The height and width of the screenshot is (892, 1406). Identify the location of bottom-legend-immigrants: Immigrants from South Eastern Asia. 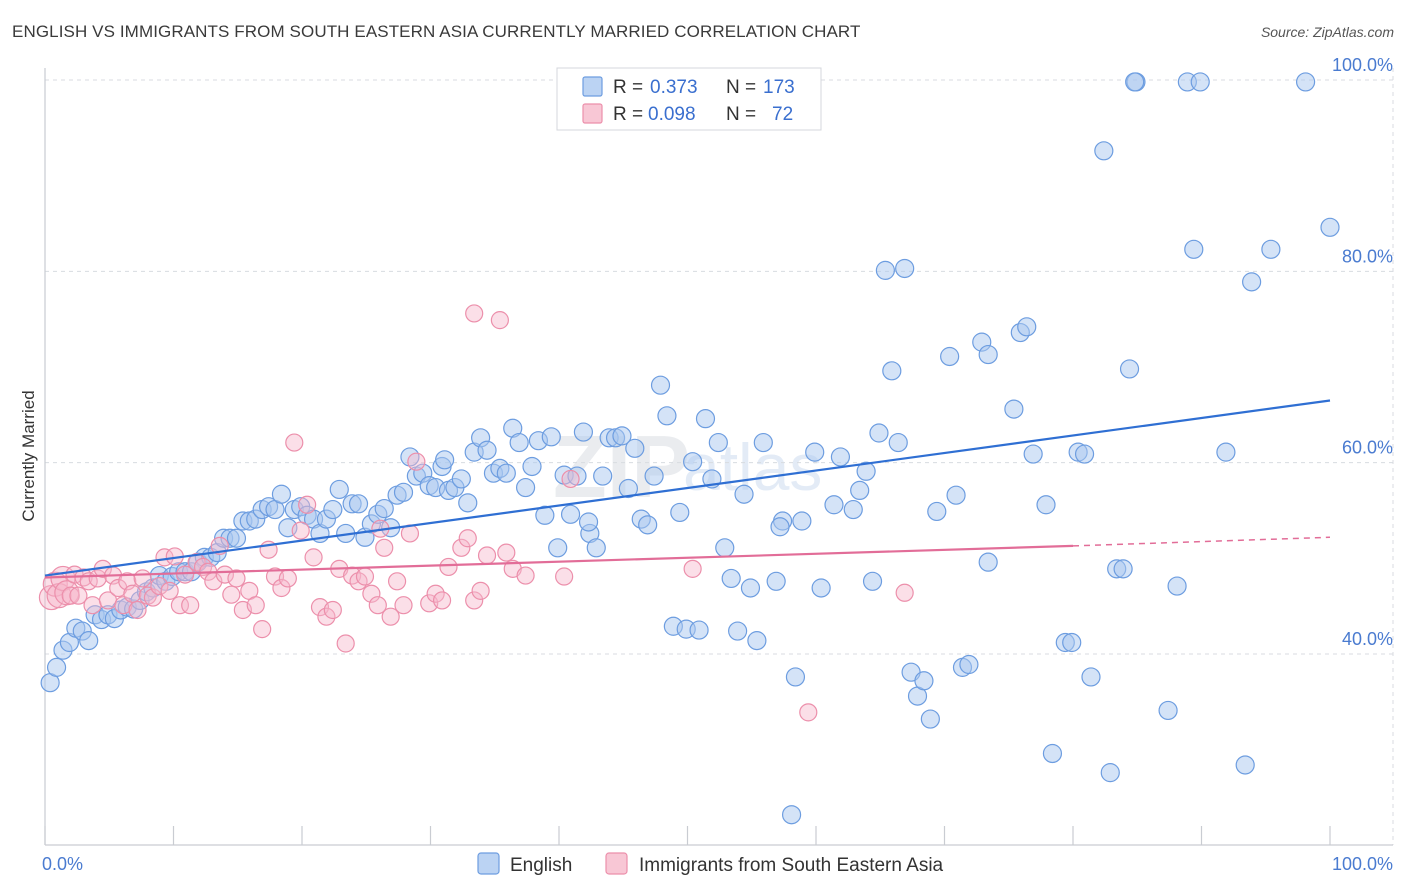
(791, 865).